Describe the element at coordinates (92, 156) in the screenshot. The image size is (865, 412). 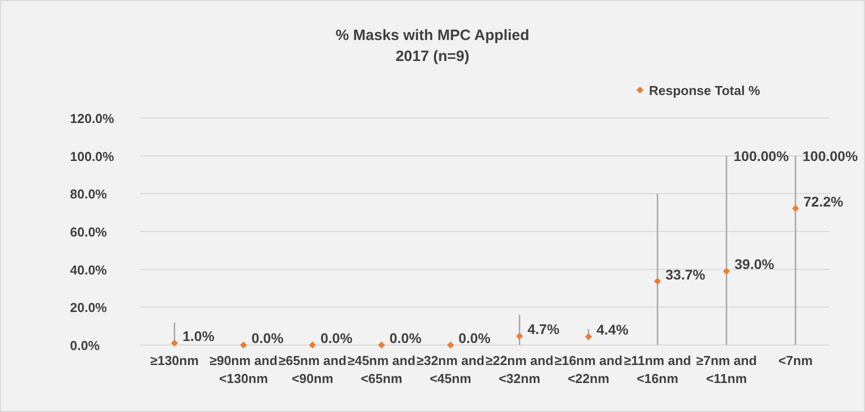
I see `y-tick-label: 100.0%` at that location.